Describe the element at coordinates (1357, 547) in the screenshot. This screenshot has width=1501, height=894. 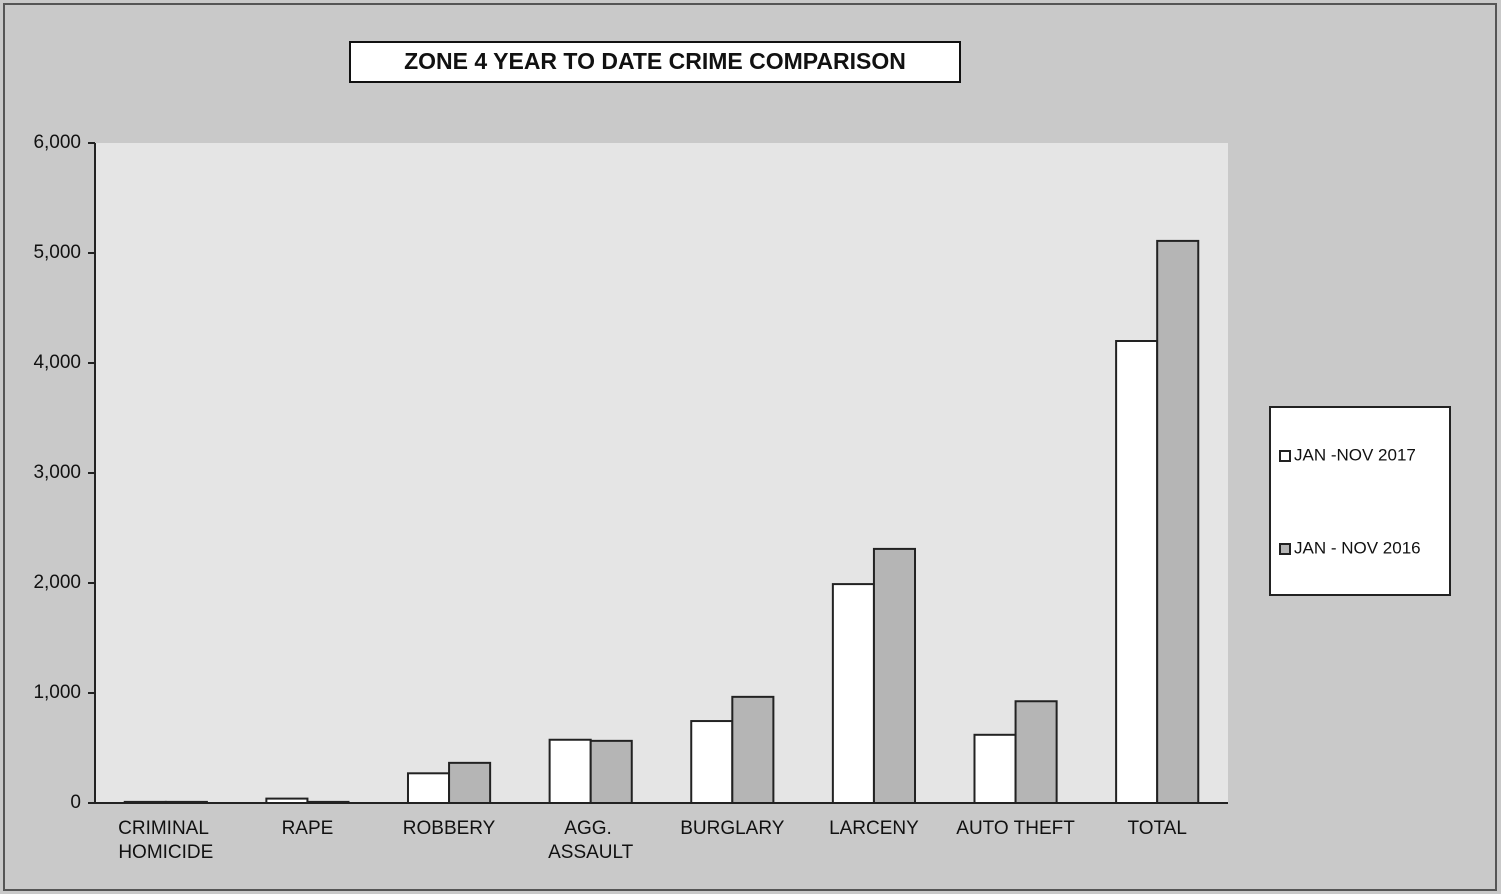
I see `legend-label: JAN - NOV 2016` at that location.